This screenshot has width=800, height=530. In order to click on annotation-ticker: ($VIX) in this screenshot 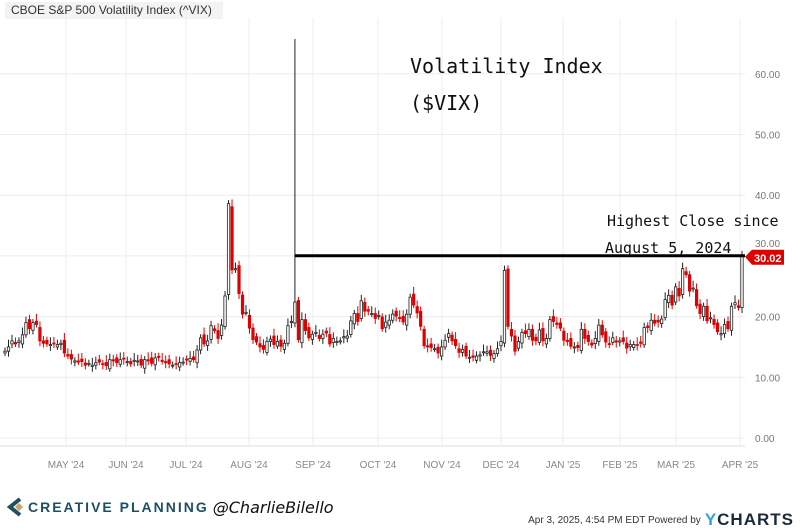, I will do `click(446, 103)`.